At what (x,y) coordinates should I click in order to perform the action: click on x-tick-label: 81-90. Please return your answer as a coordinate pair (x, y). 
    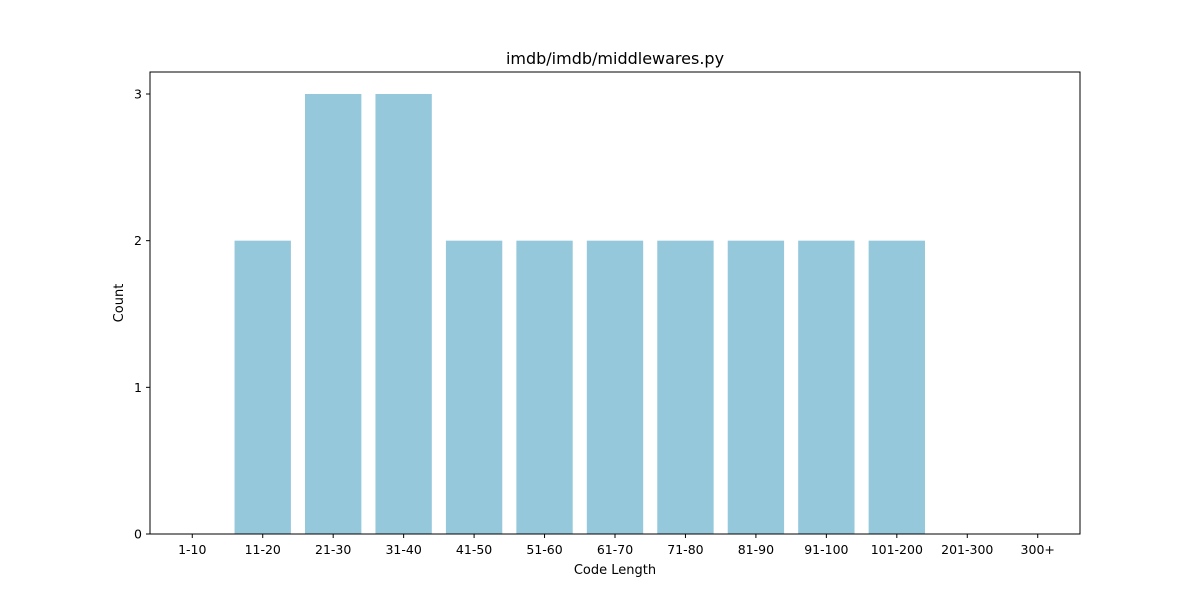
    Looking at the image, I should click on (756, 549).